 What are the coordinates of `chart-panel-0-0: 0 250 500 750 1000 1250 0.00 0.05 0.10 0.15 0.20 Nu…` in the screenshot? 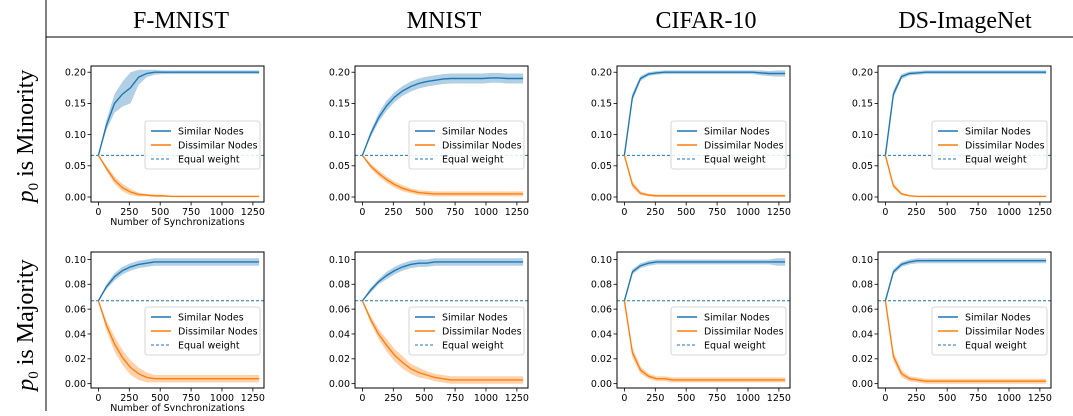 It's located at (165, 146).